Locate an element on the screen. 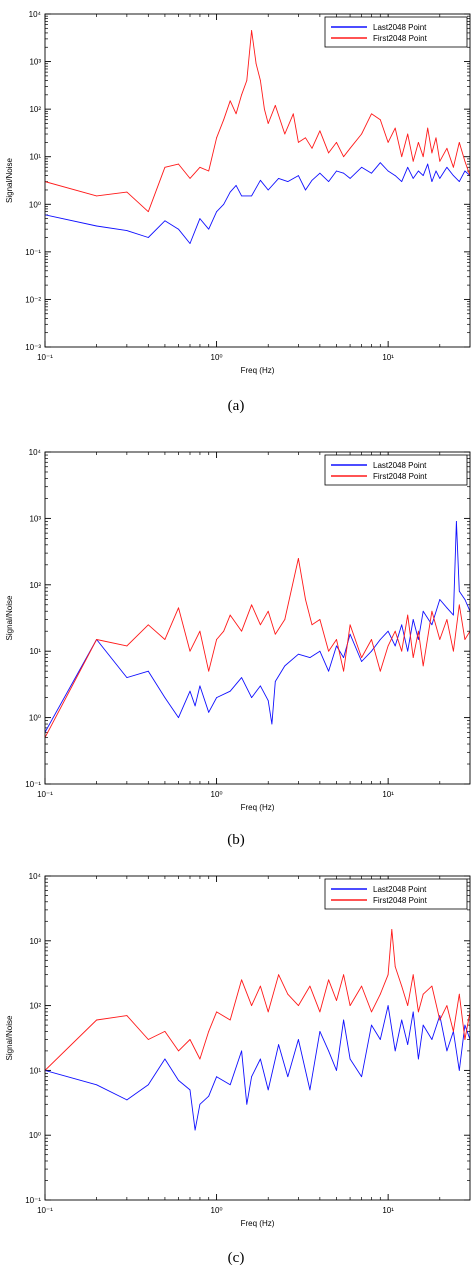 This screenshot has height=1282, width=472. y-tick-label: 10¹ is located at coordinates (35, 1070).